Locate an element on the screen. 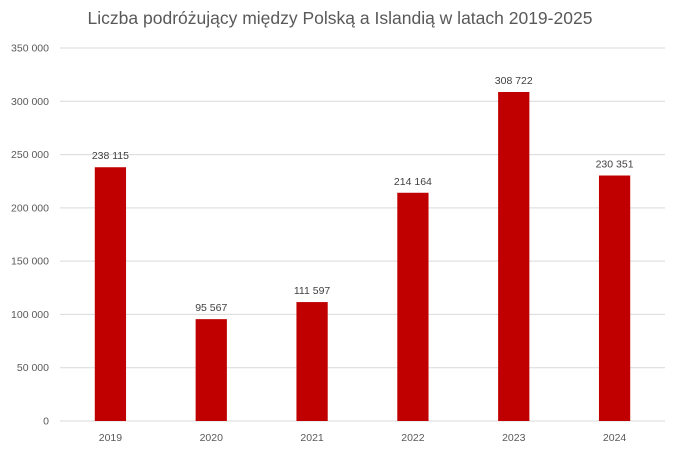 The height and width of the screenshot is (453, 680). y-tick-label: 300 000 is located at coordinates (30, 102).